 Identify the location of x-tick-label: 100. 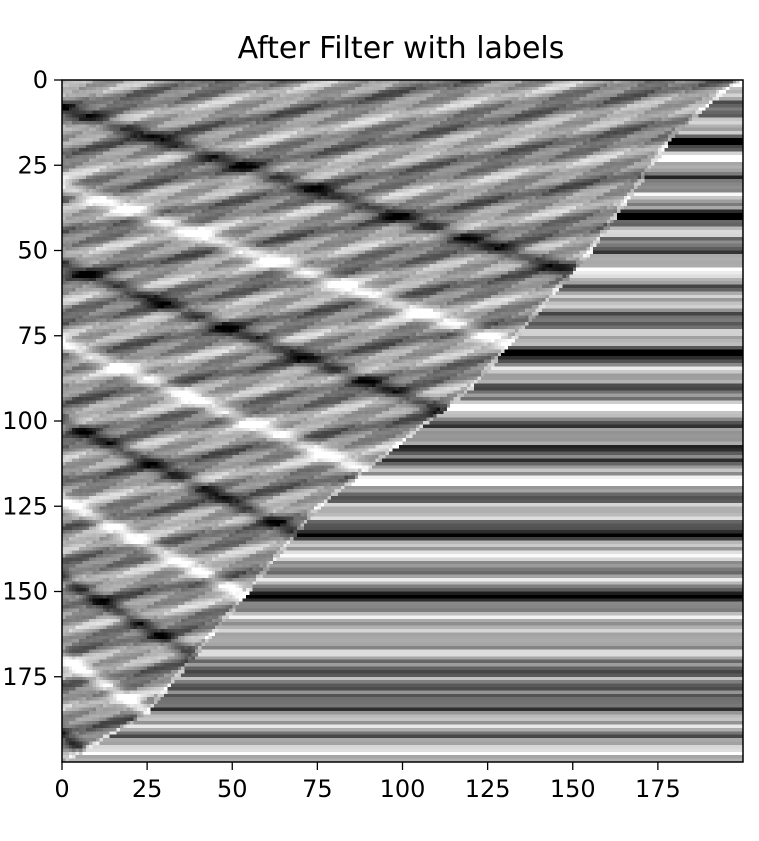
(403, 789).